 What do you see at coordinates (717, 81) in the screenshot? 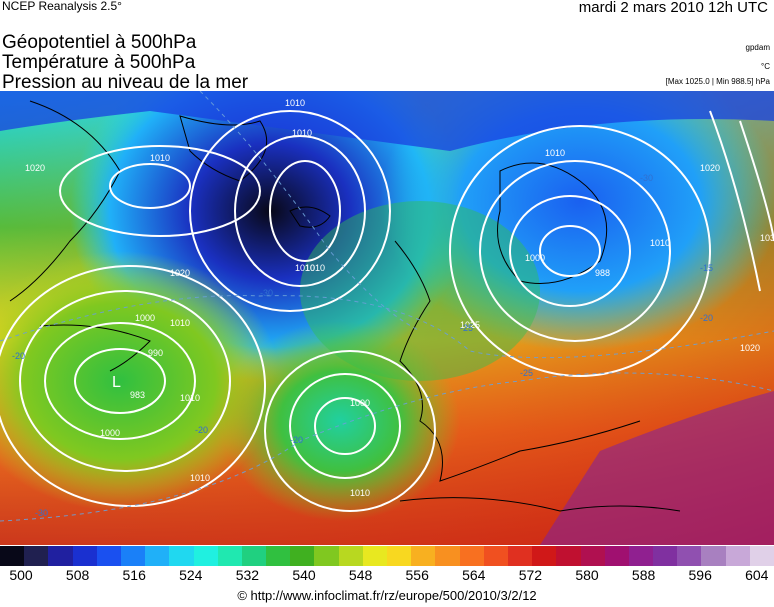
I see `unit-pressure-range: [Max 1025.0 | Min 988.5] hPa` at bounding box center [717, 81].